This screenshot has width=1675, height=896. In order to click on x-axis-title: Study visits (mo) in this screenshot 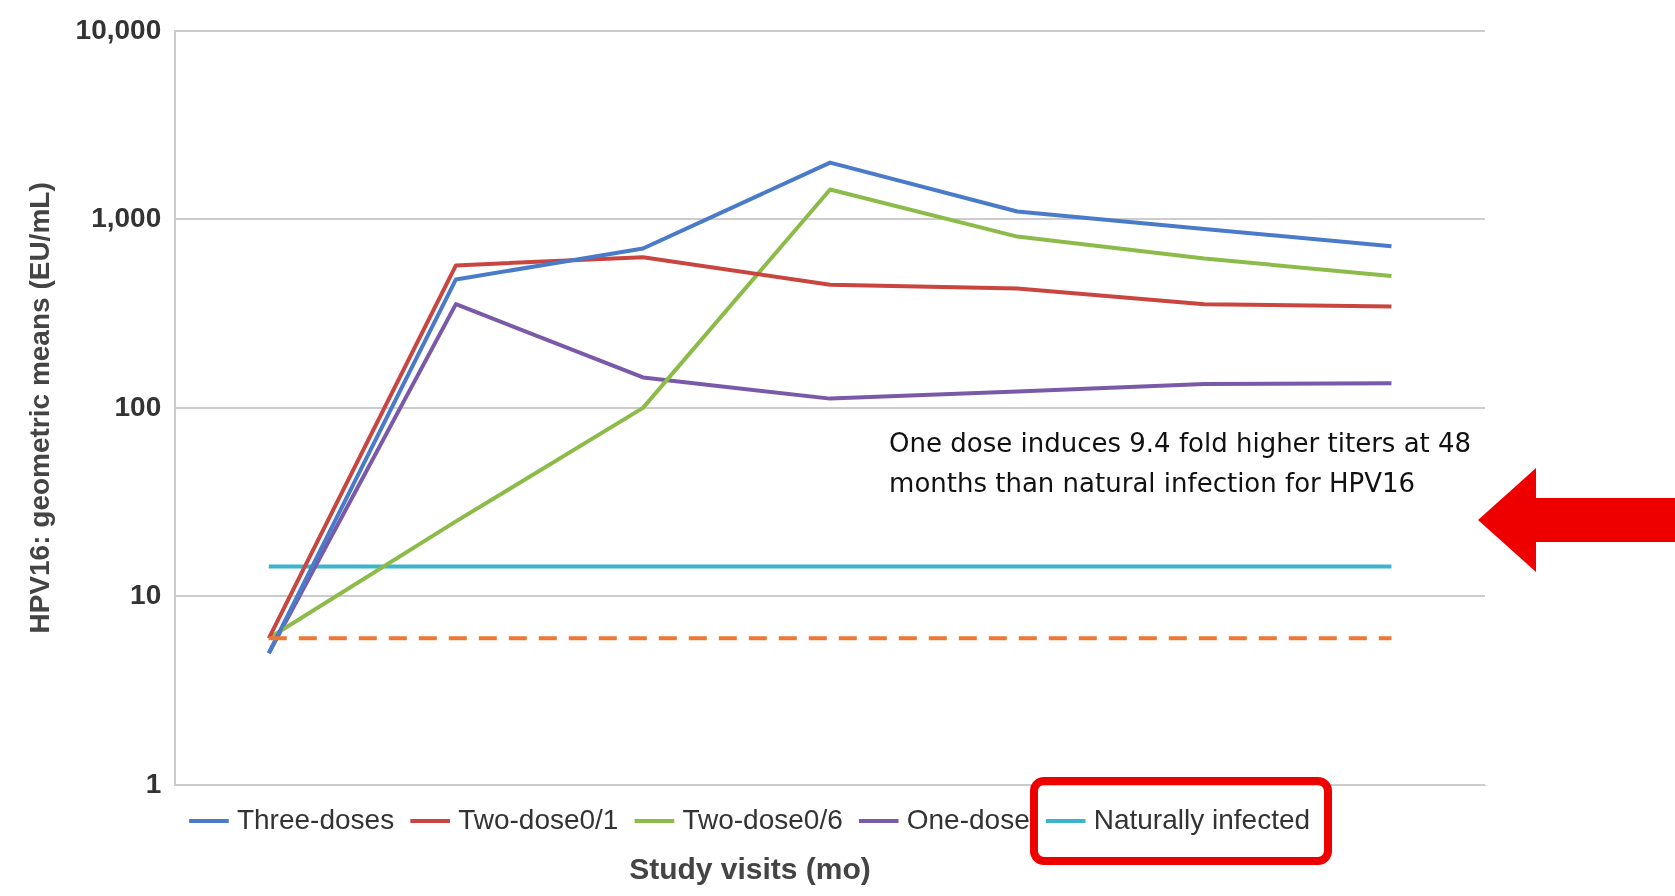, I will do `click(750, 869)`.